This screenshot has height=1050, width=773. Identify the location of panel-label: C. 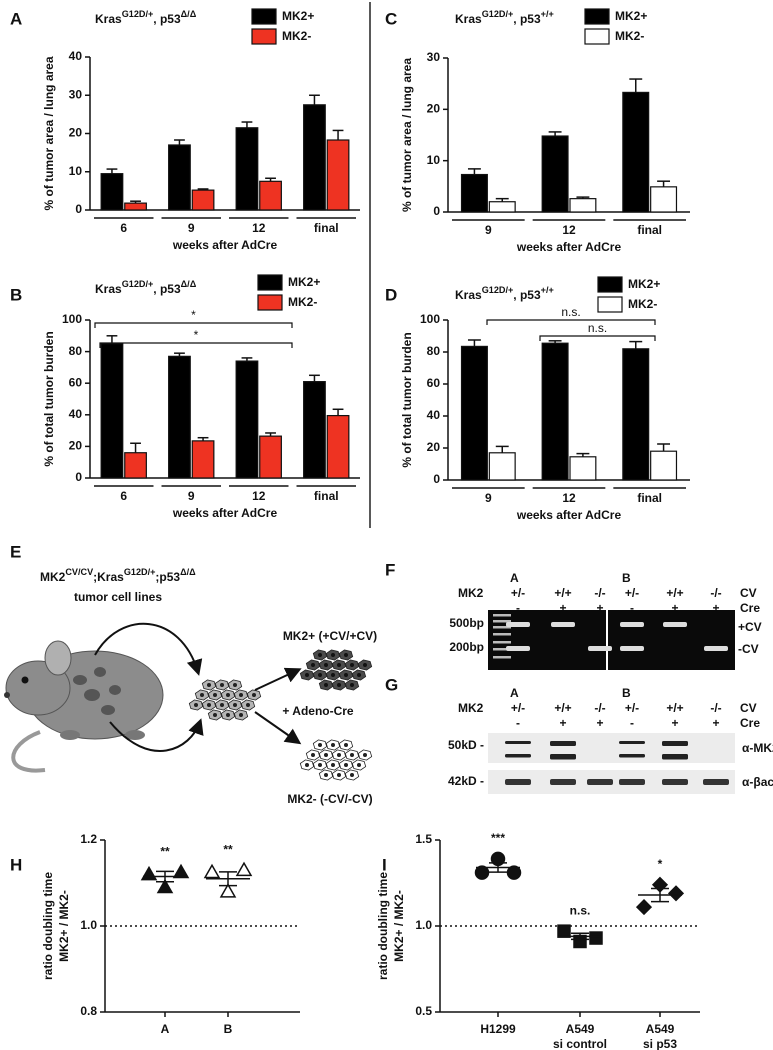
(391, 18).